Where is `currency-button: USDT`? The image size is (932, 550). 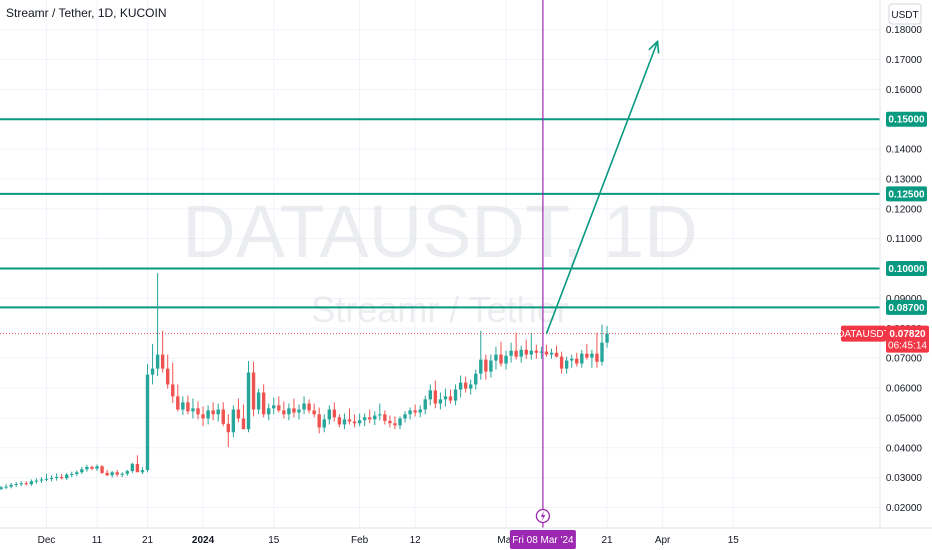 currency-button: USDT is located at coordinates (905, 14).